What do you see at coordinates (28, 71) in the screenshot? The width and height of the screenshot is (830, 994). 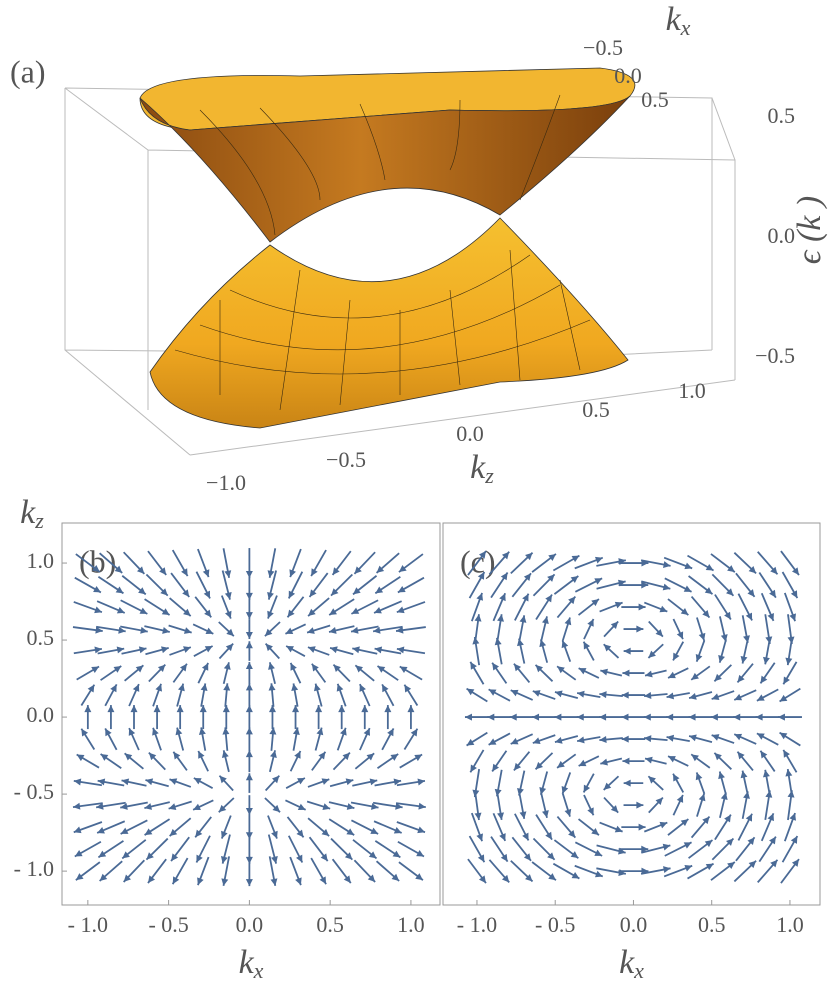 I see `panel-label: (a)` at bounding box center [28, 71].